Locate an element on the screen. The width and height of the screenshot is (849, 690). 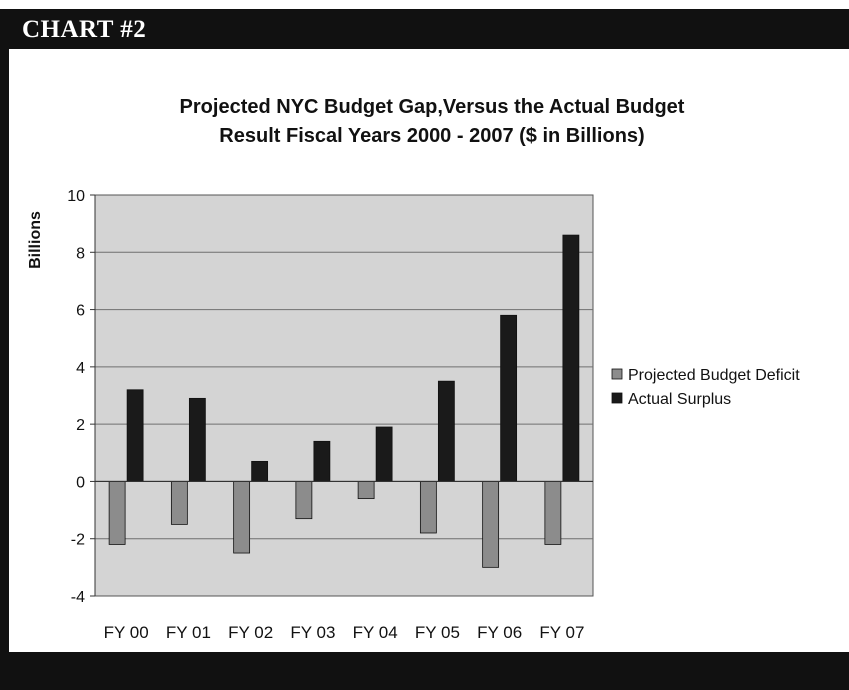
y-tick-label: 0 is located at coordinates (80, 482).